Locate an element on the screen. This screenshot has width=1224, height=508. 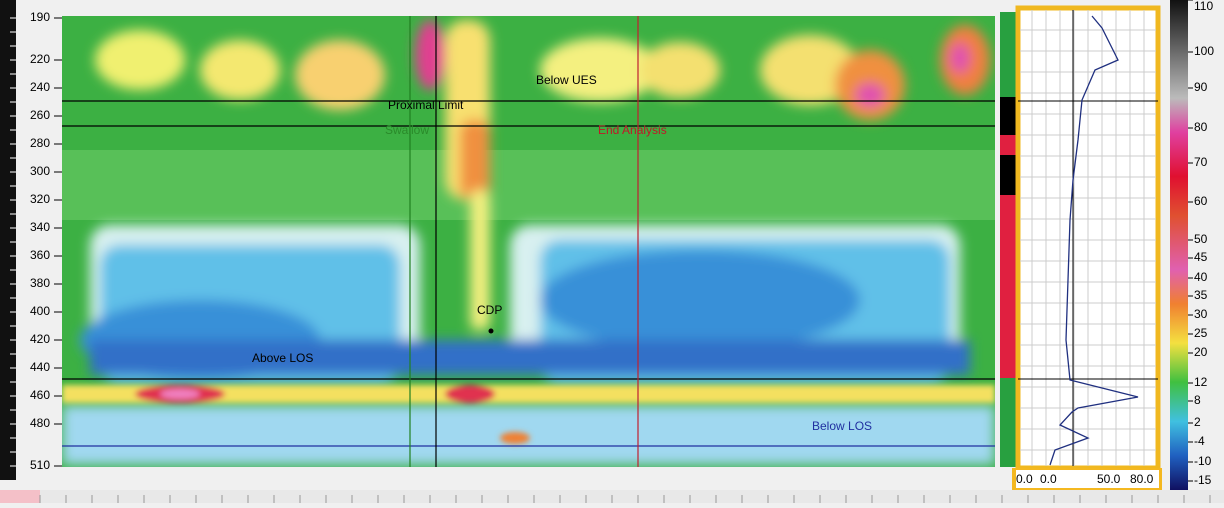
scale-label: 8 is located at coordinates (1197, 400).